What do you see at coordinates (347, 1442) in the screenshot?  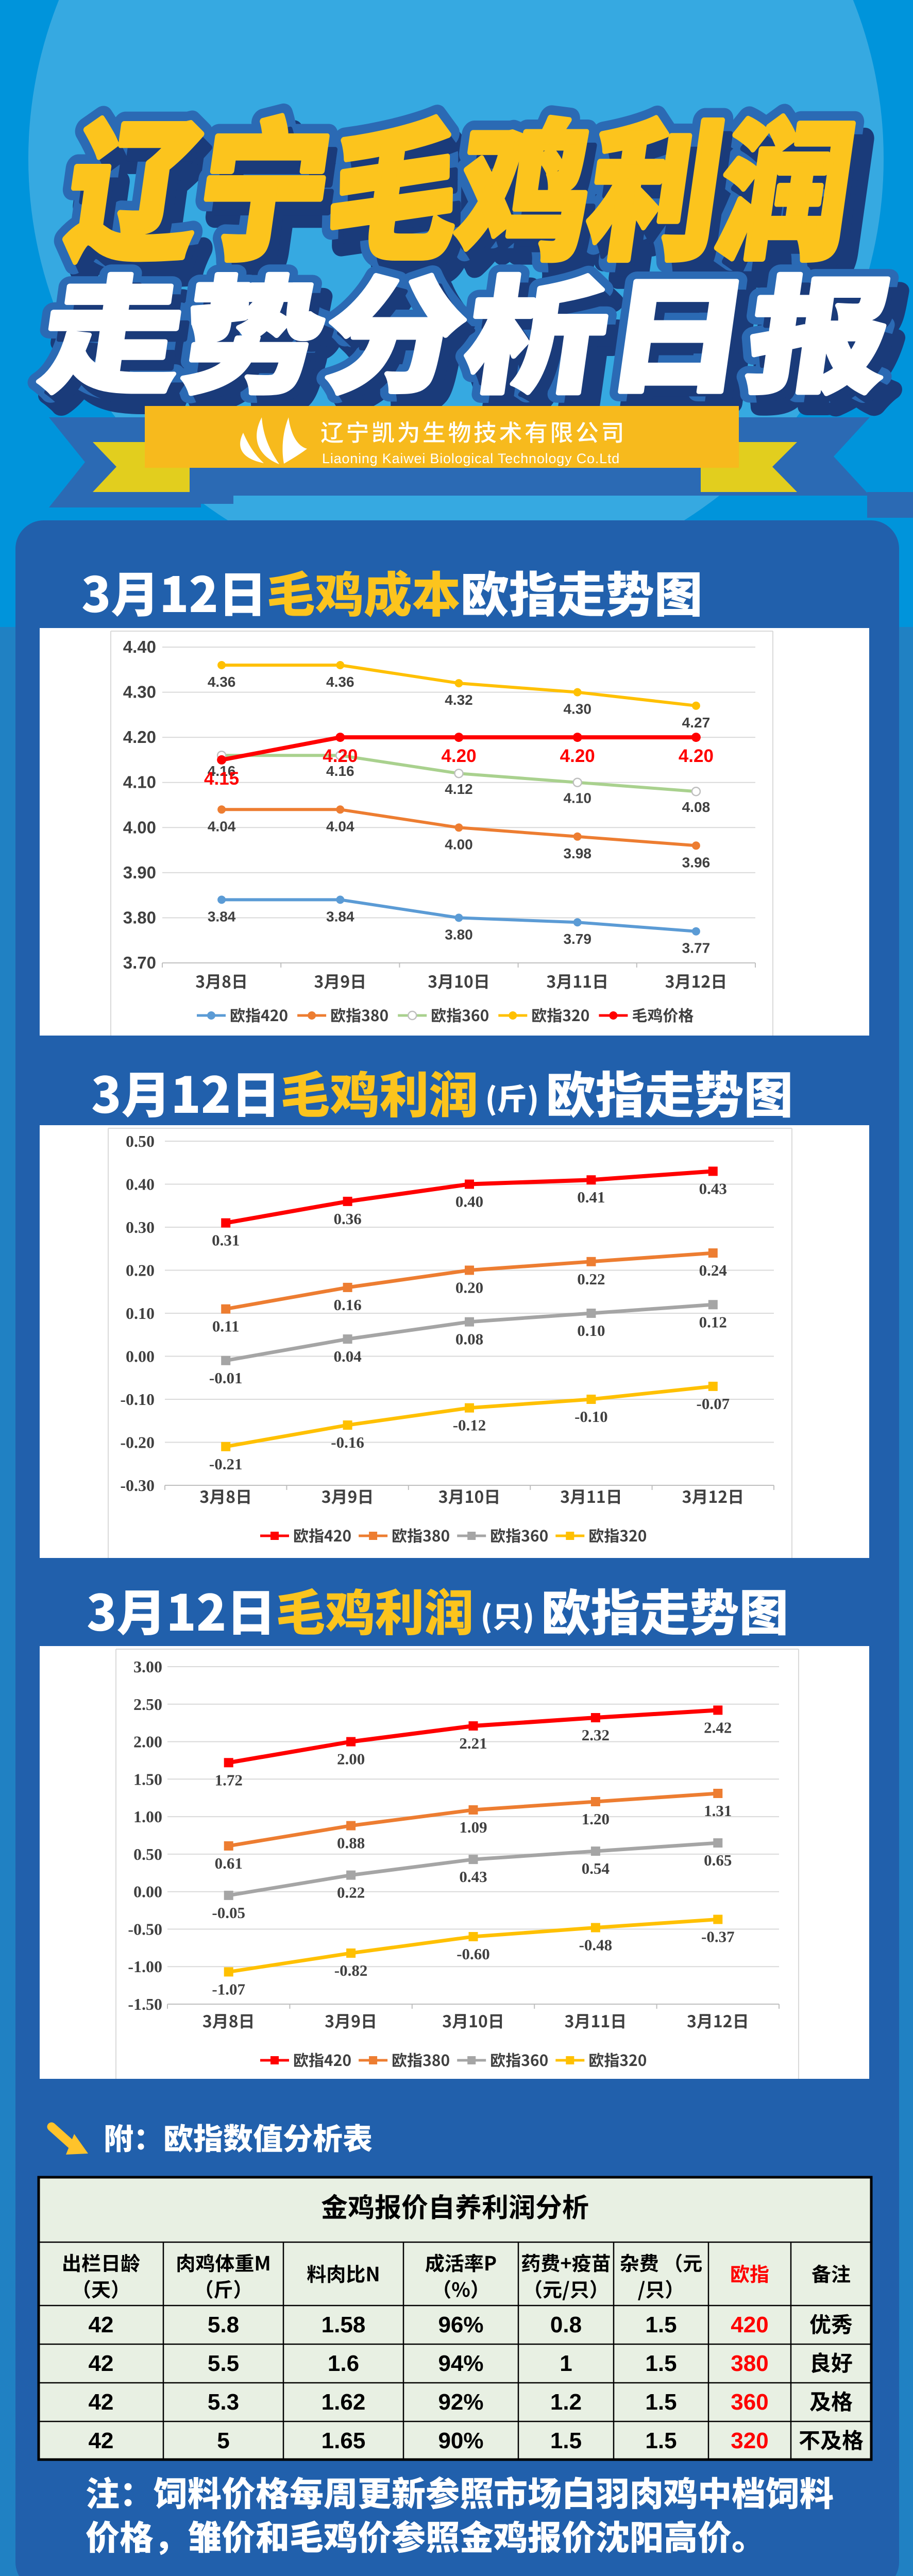 I see `svg-text: -0.16` at bounding box center [347, 1442].